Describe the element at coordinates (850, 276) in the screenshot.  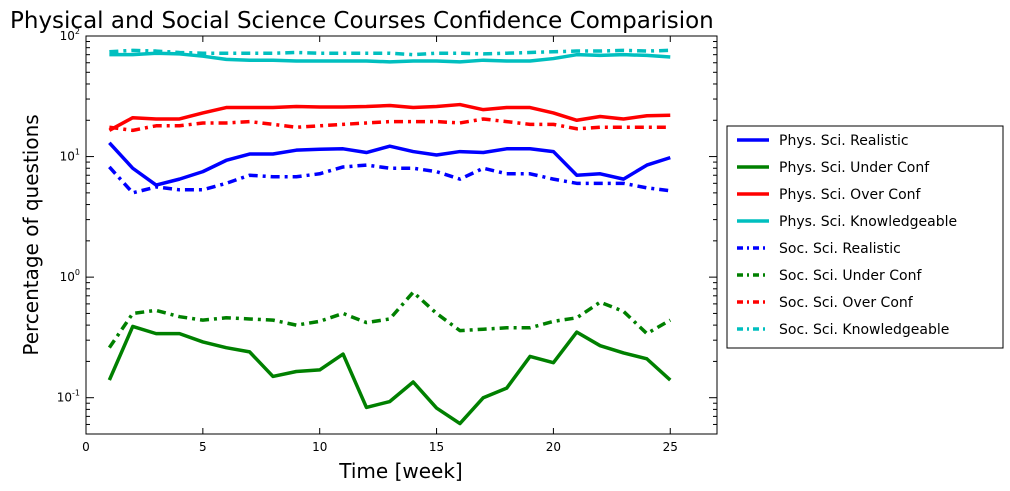
I see `legend-label: Soc. Sci. Under Conf` at that location.